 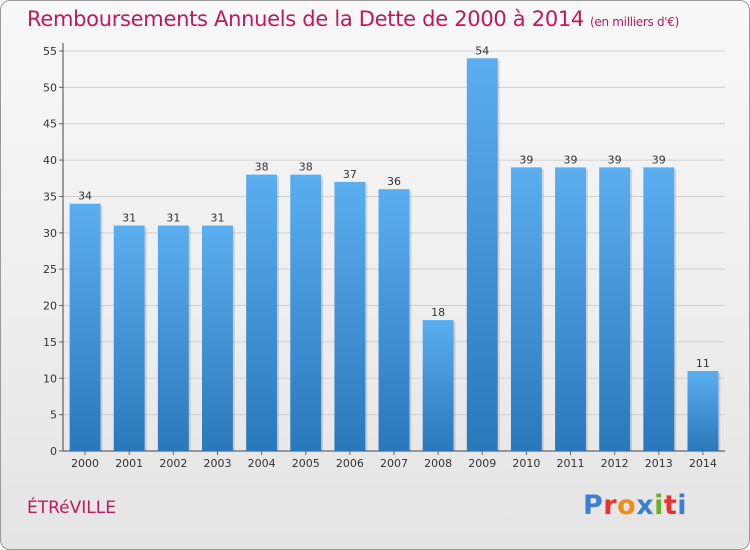 I want to click on x-tick-label: 2014, so click(x=703, y=463).